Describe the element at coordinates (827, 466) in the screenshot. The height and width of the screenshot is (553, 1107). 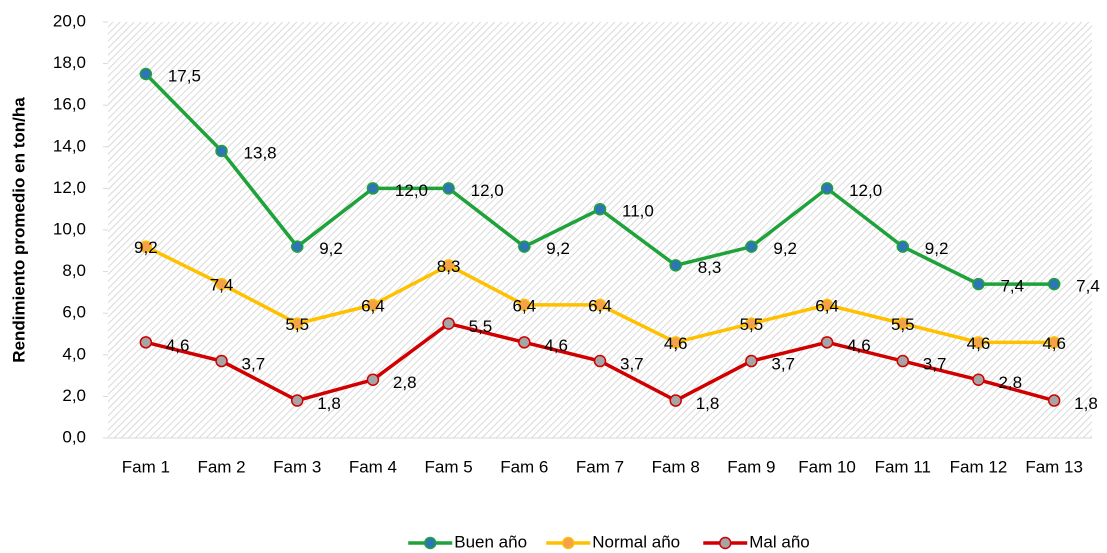
I see `x-tick-label: Fam 10` at that location.